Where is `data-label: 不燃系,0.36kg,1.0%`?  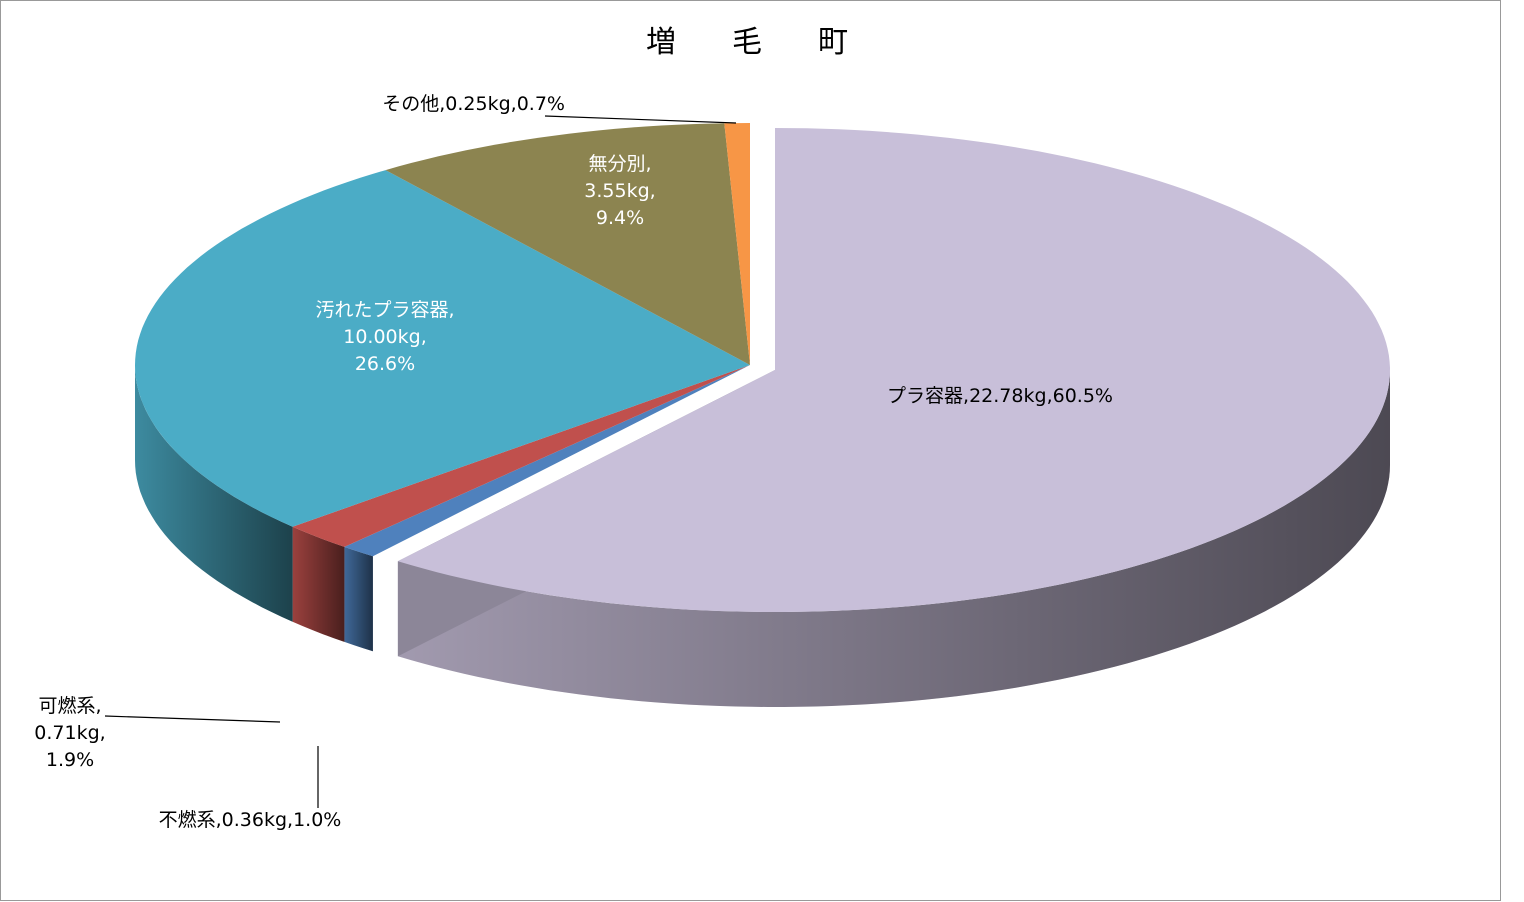
data-label: 不燃系,0.36kg,1.0% is located at coordinates (250, 820).